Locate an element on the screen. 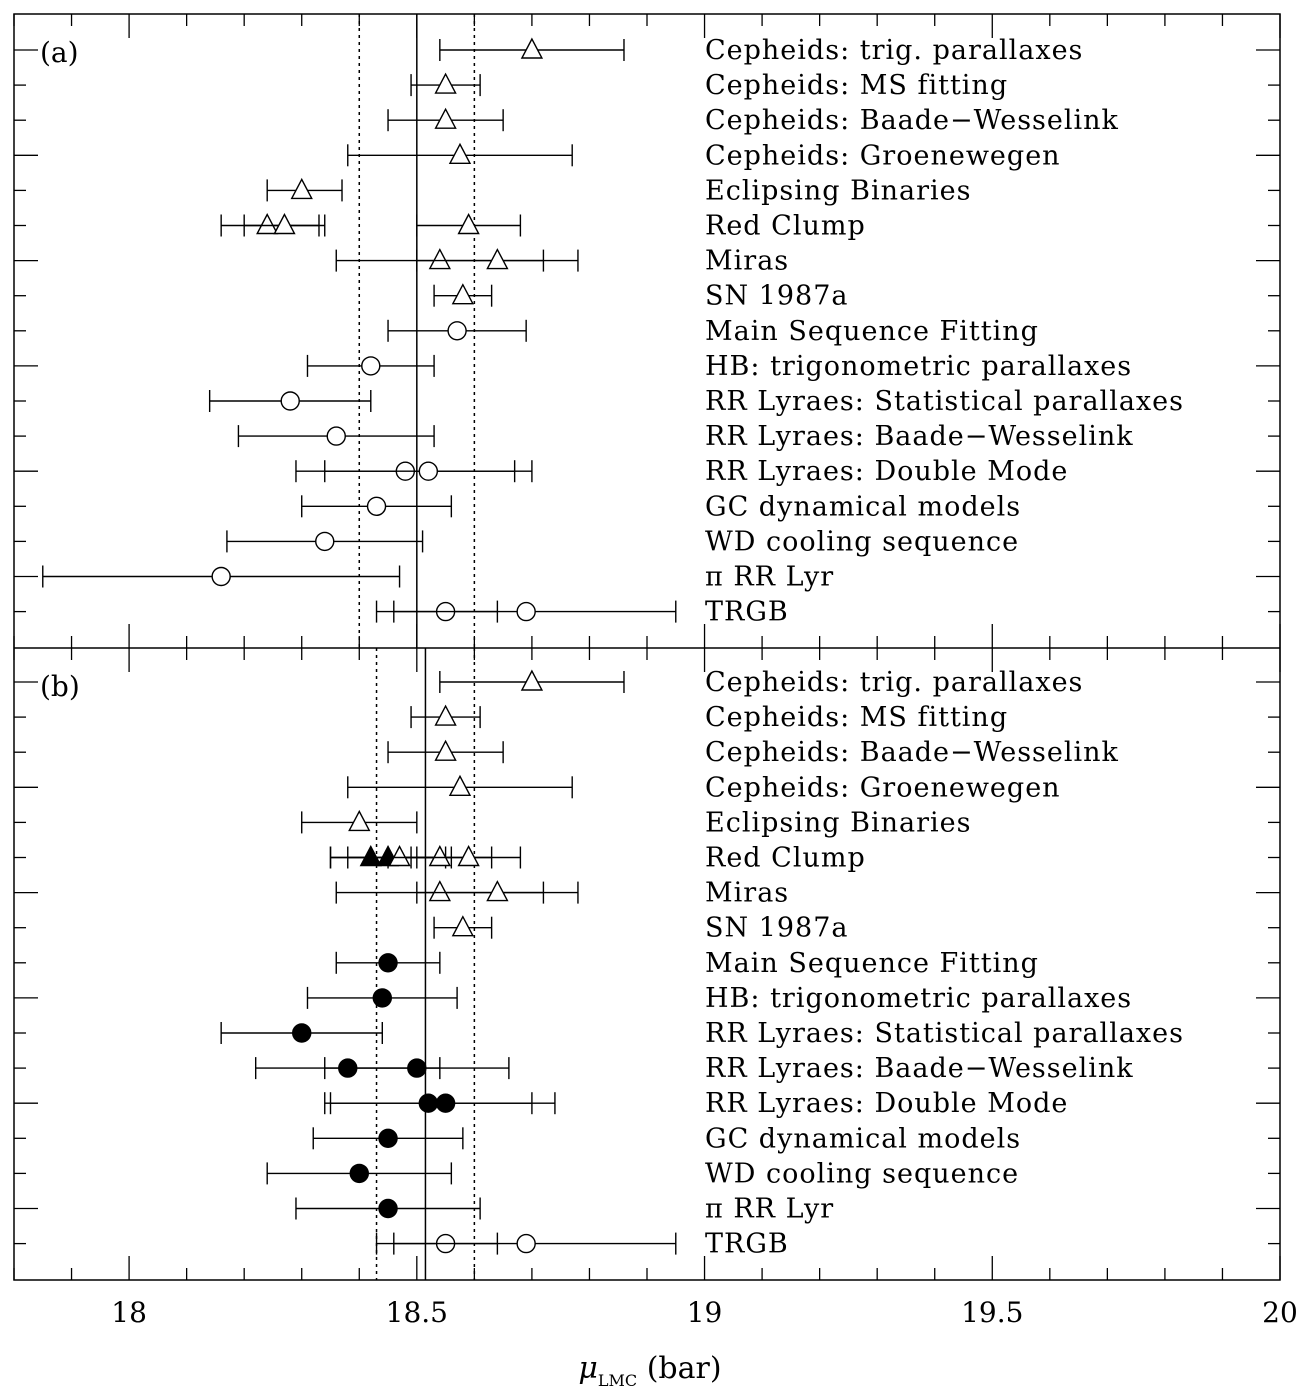 Image resolution: width=1311 pixels, height=1391 pixels. x-tick-label: 19.5 is located at coordinates (992, 1312).